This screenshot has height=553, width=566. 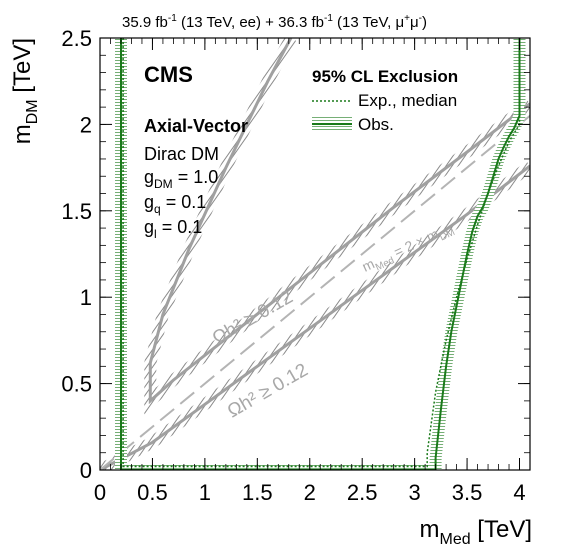 I want to click on x-tick-label: 3, so click(x=415, y=492).